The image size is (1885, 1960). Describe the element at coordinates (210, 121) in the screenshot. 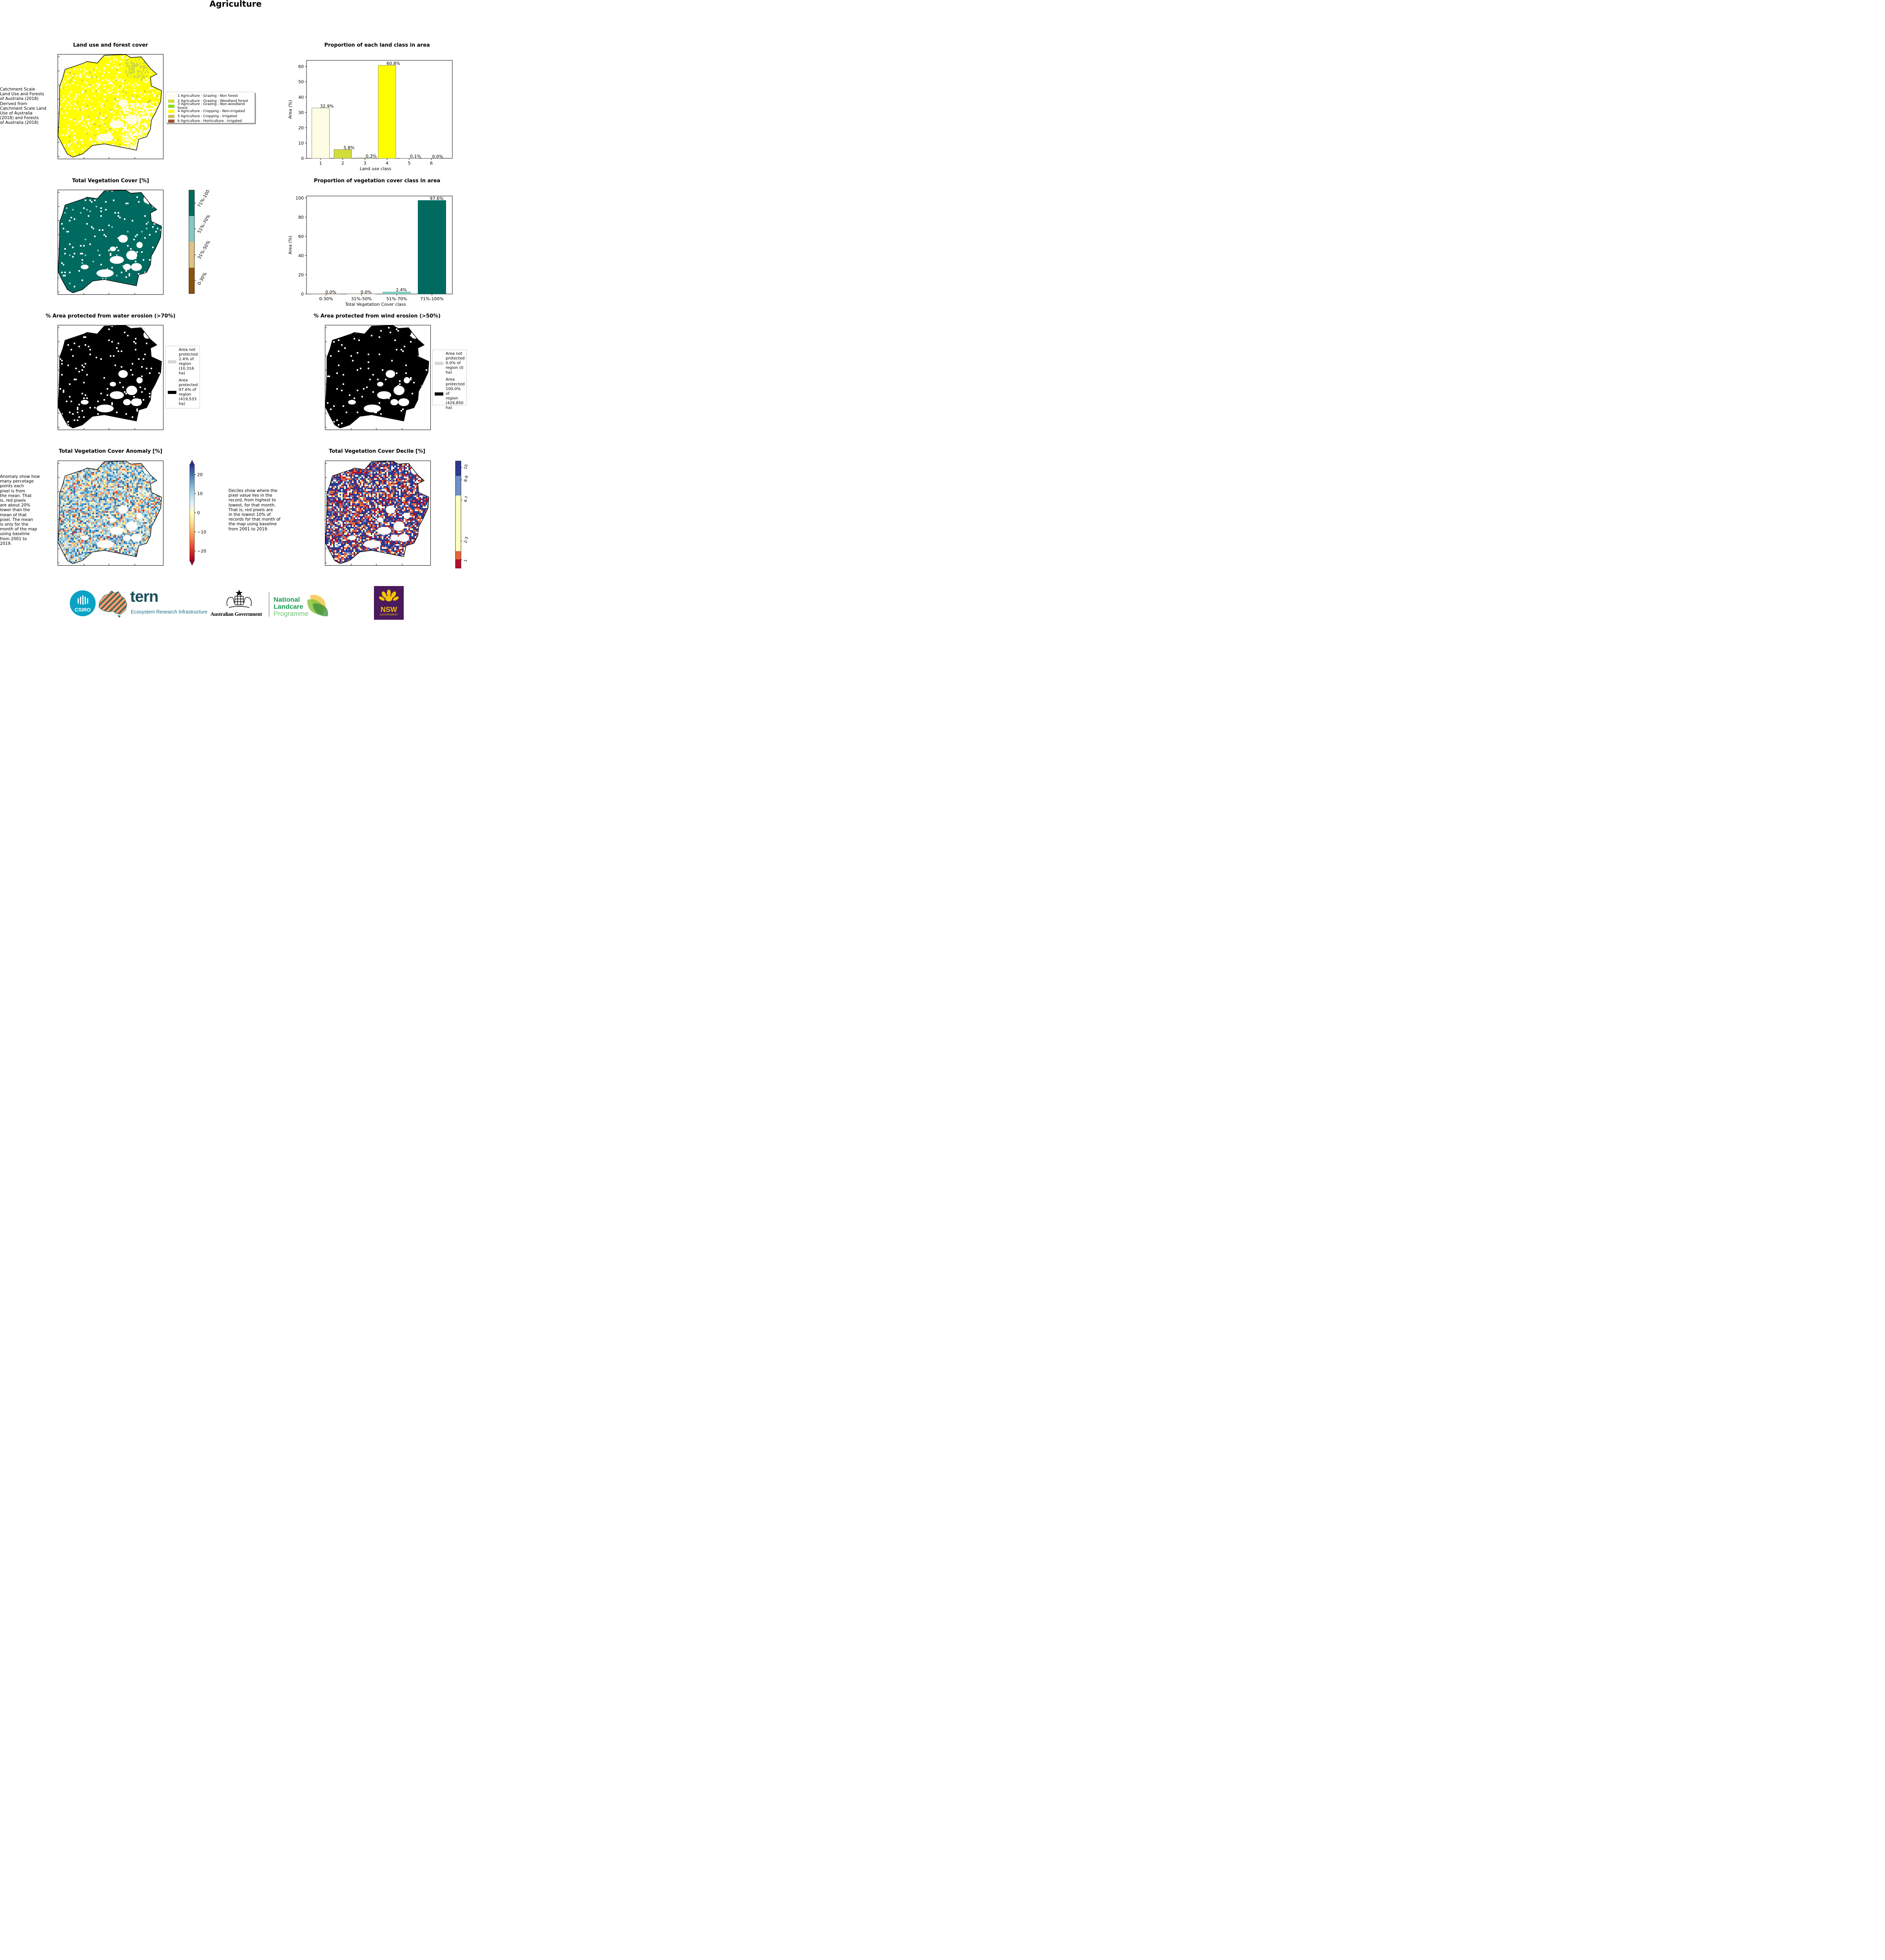

I see `legend-label: 6 Agriculture - Horticulture - Irrigated` at that location.